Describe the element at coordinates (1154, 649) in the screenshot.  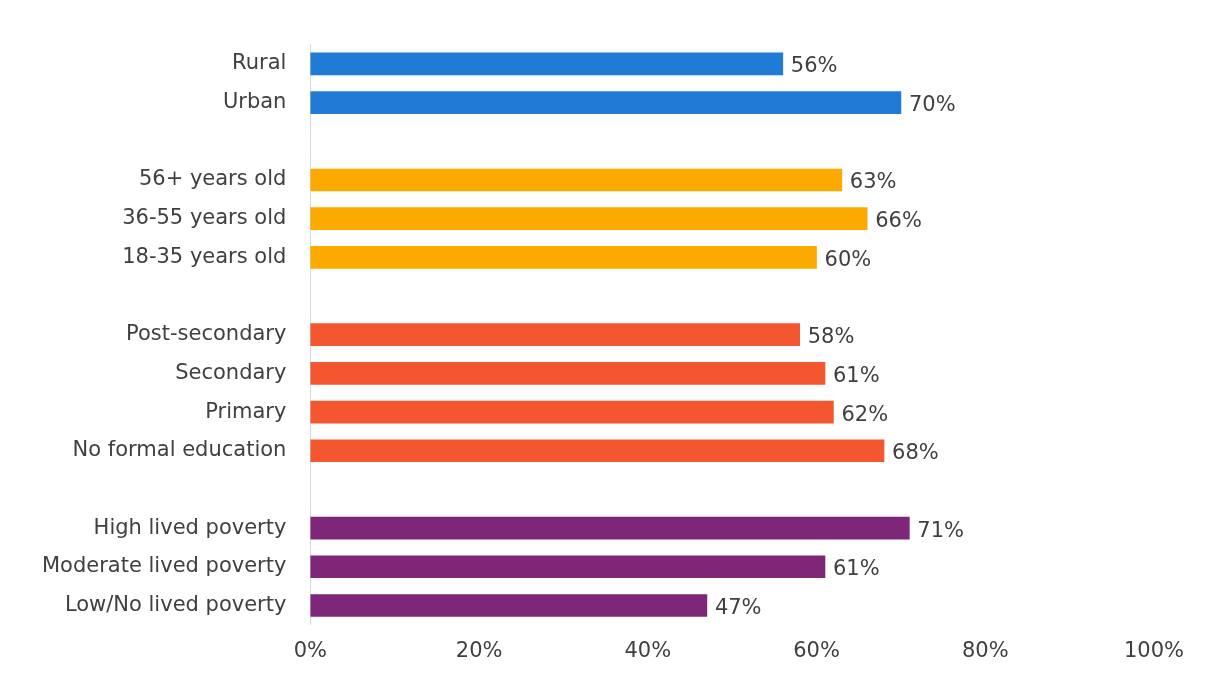
I see `x-tick-label: 100%` at that location.